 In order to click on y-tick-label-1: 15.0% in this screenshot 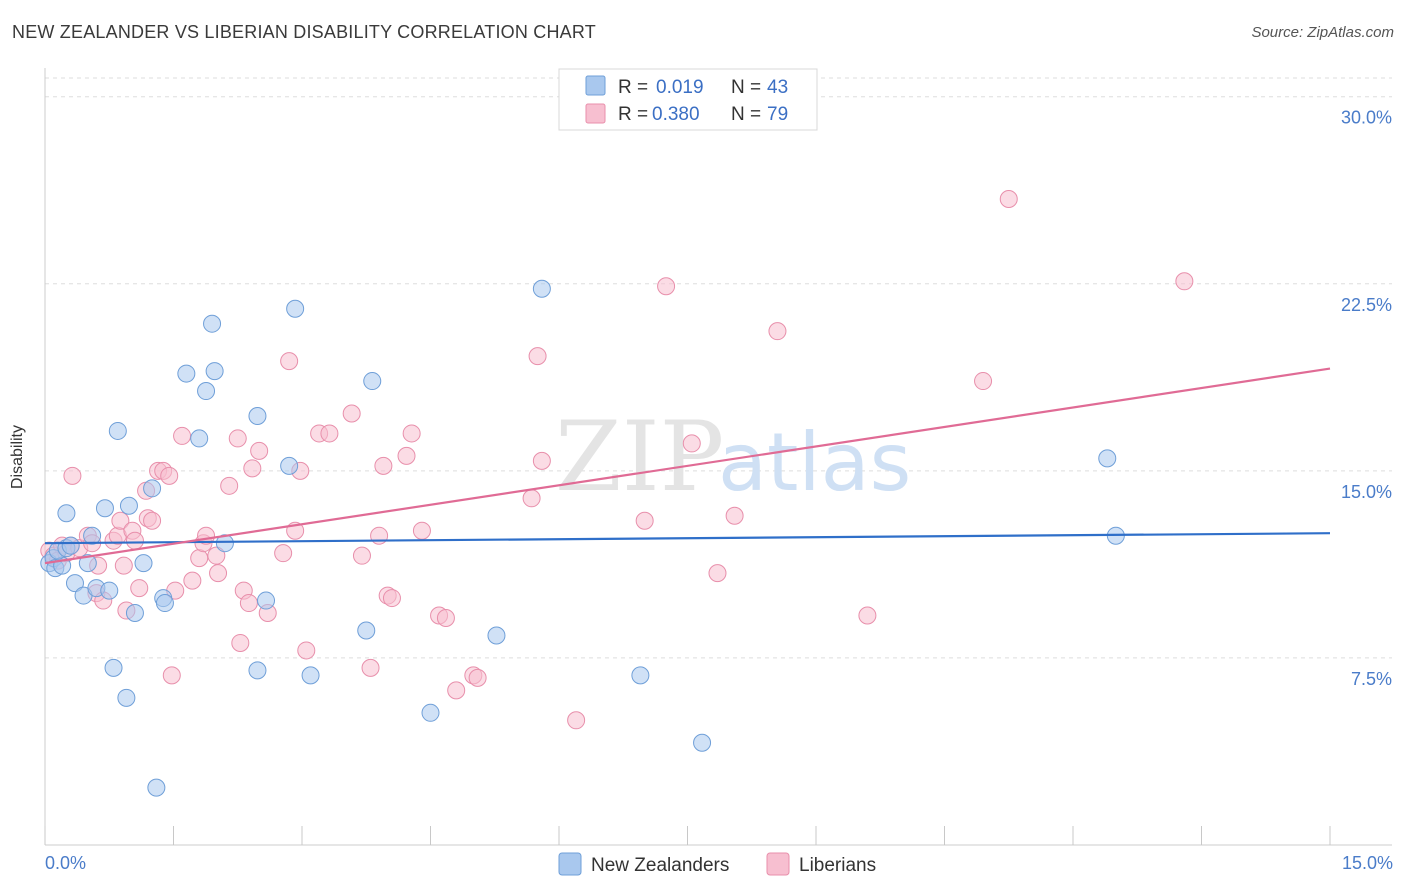, I will do `click(1366, 492)`.